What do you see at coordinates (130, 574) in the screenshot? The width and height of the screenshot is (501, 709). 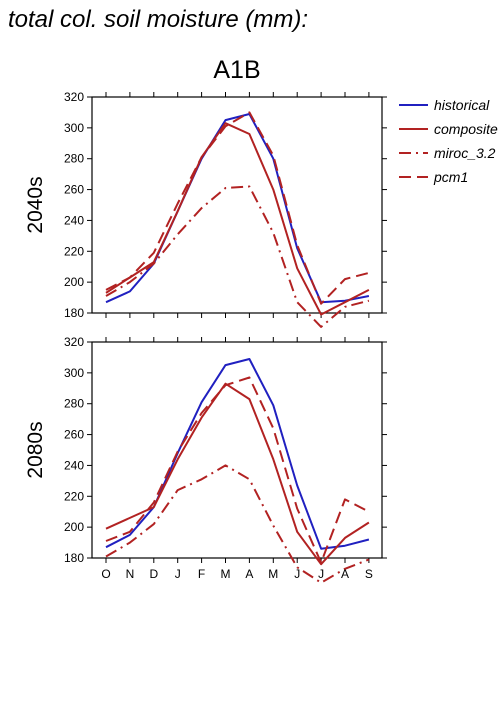 I see `x-tick-label: N` at bounding box center [130, 574].